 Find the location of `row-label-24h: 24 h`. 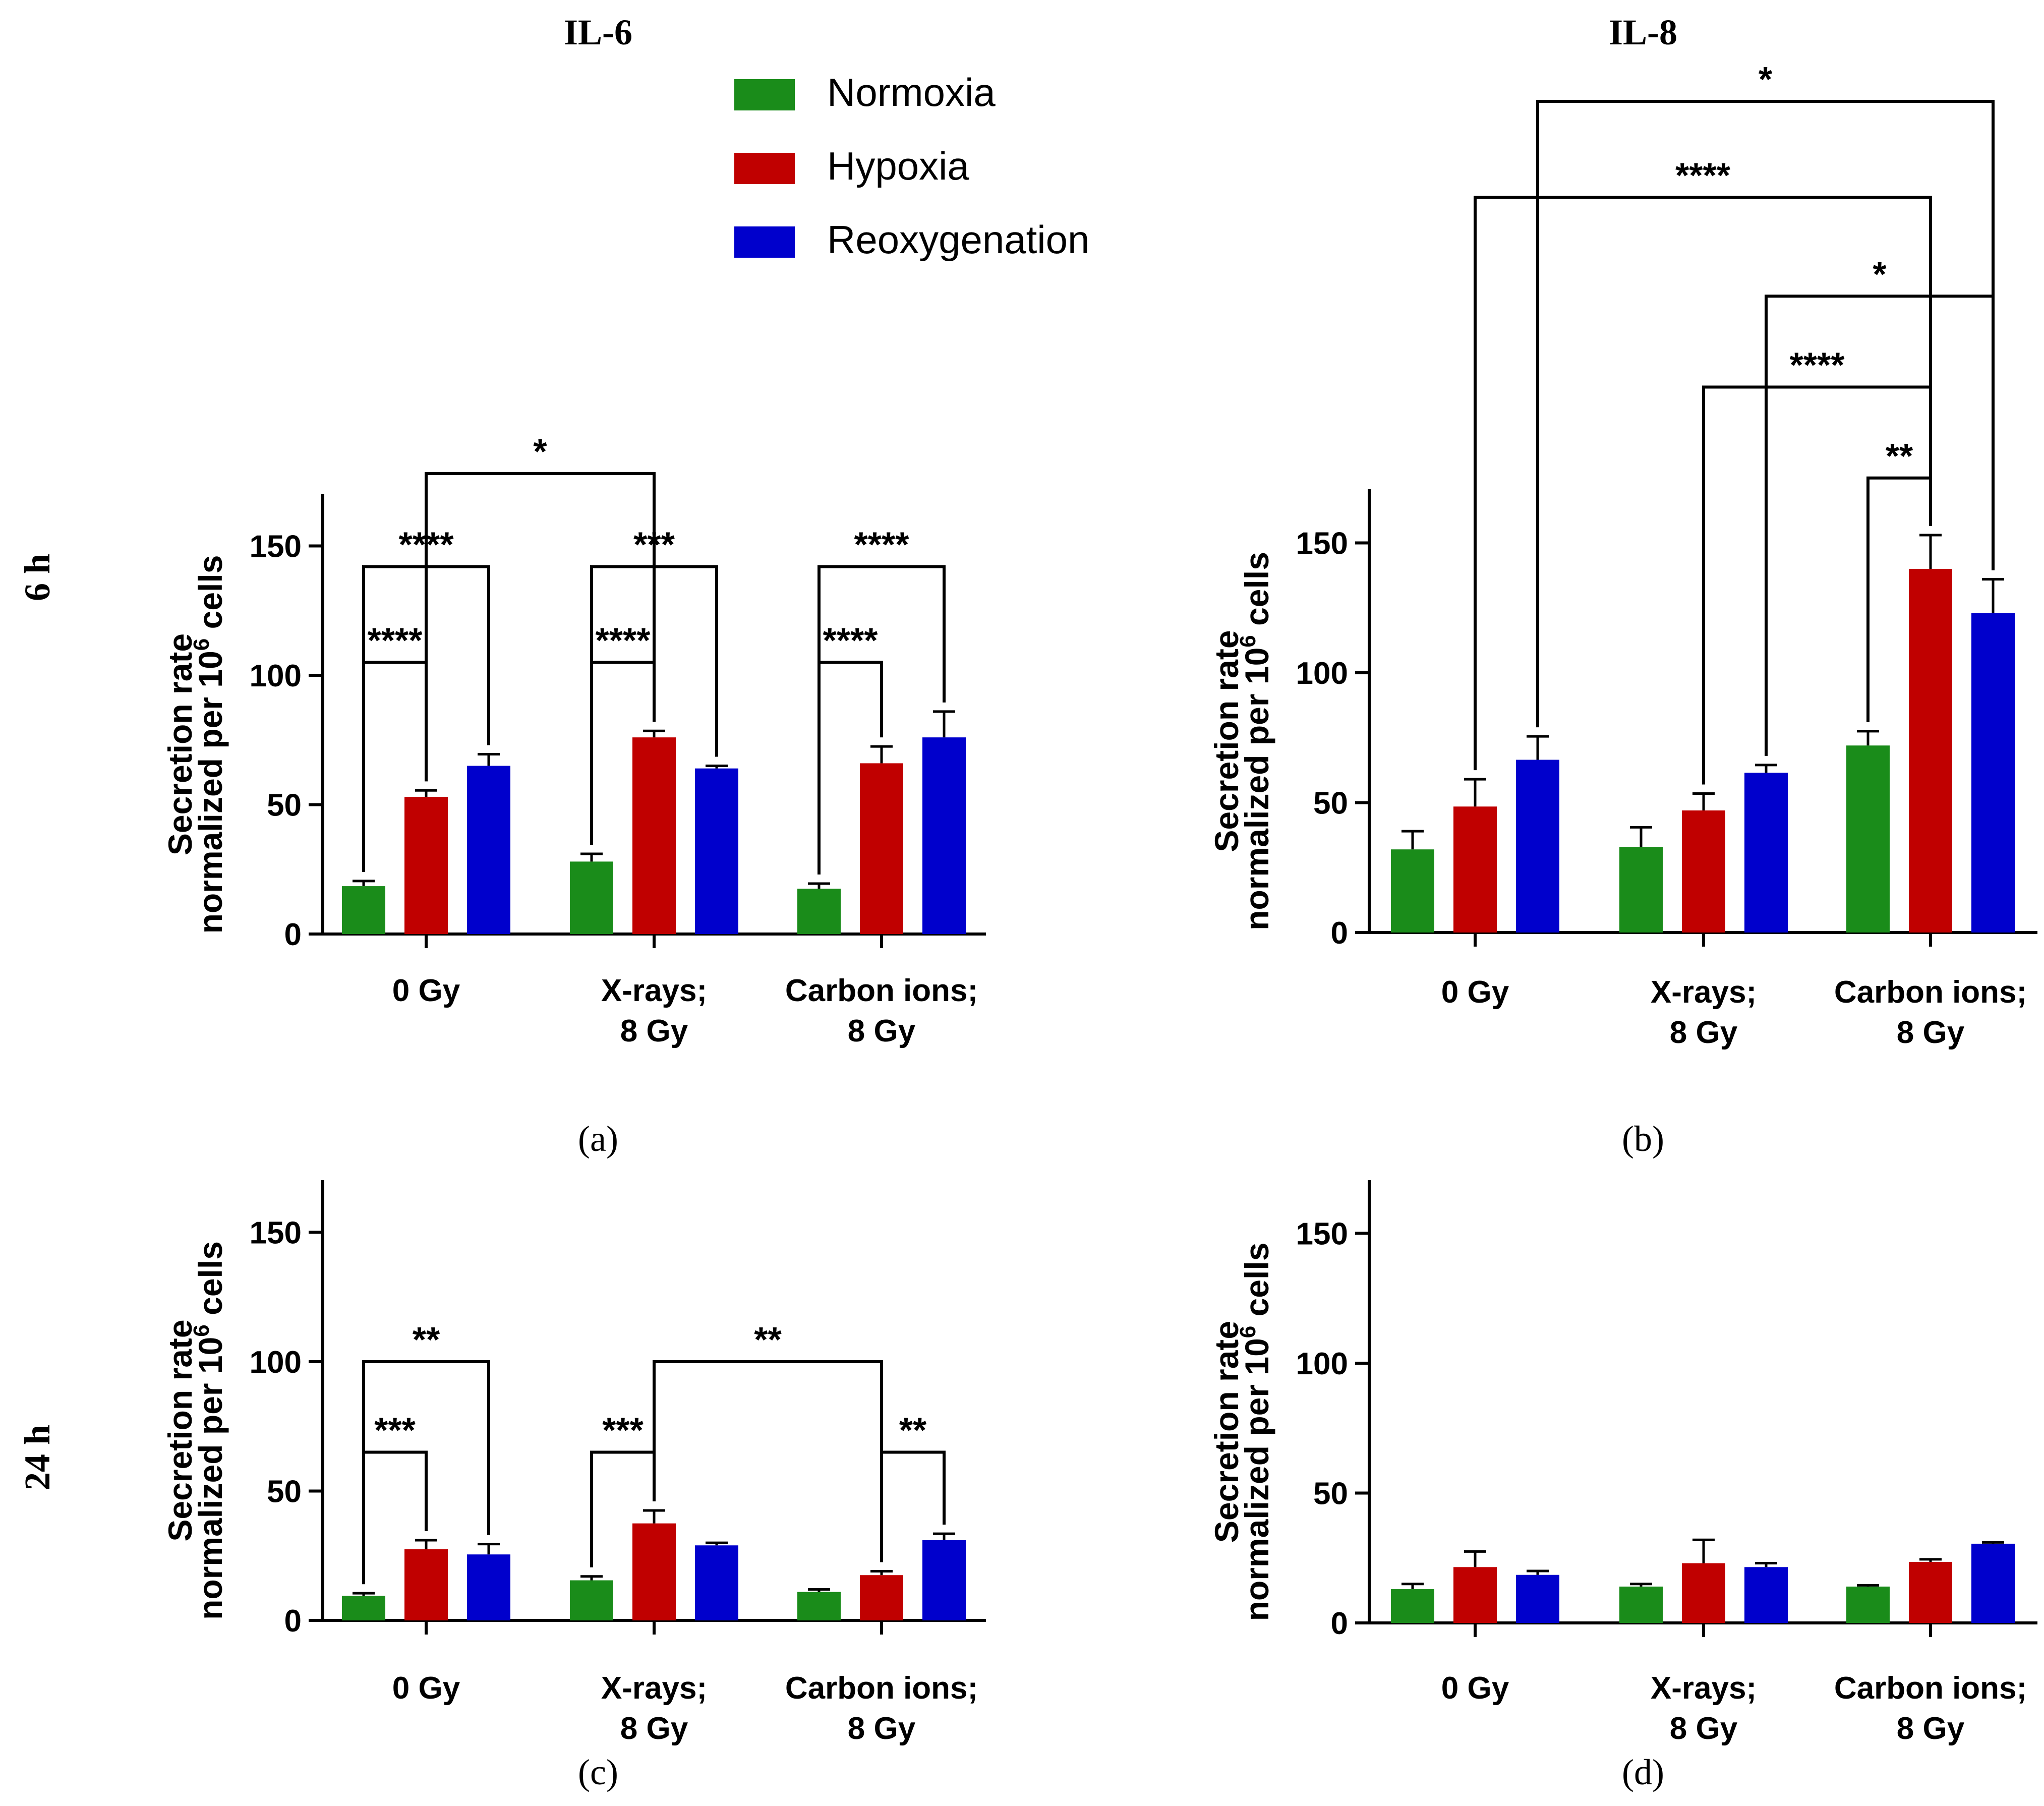

row-label-24h: 24 h is located at coordinates (37, 1457).